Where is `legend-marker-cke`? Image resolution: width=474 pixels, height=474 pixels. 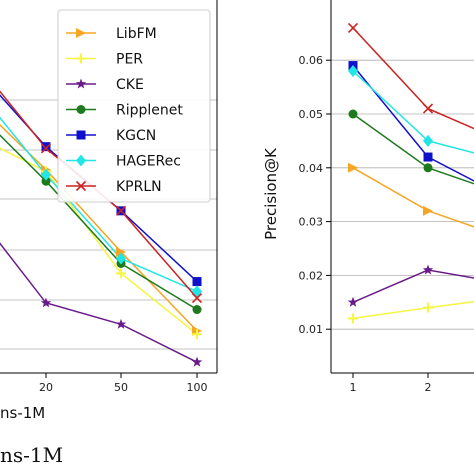 legend-marker-cke is located at coordinates (81, 83).